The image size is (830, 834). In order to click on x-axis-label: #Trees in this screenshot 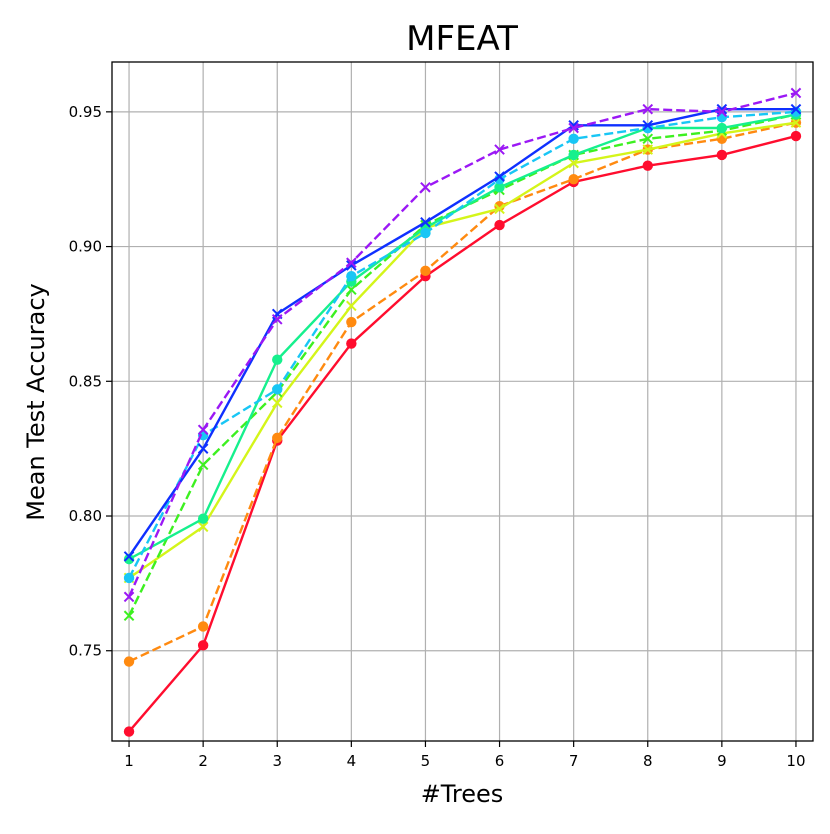, I will do `click(462, 794)`.